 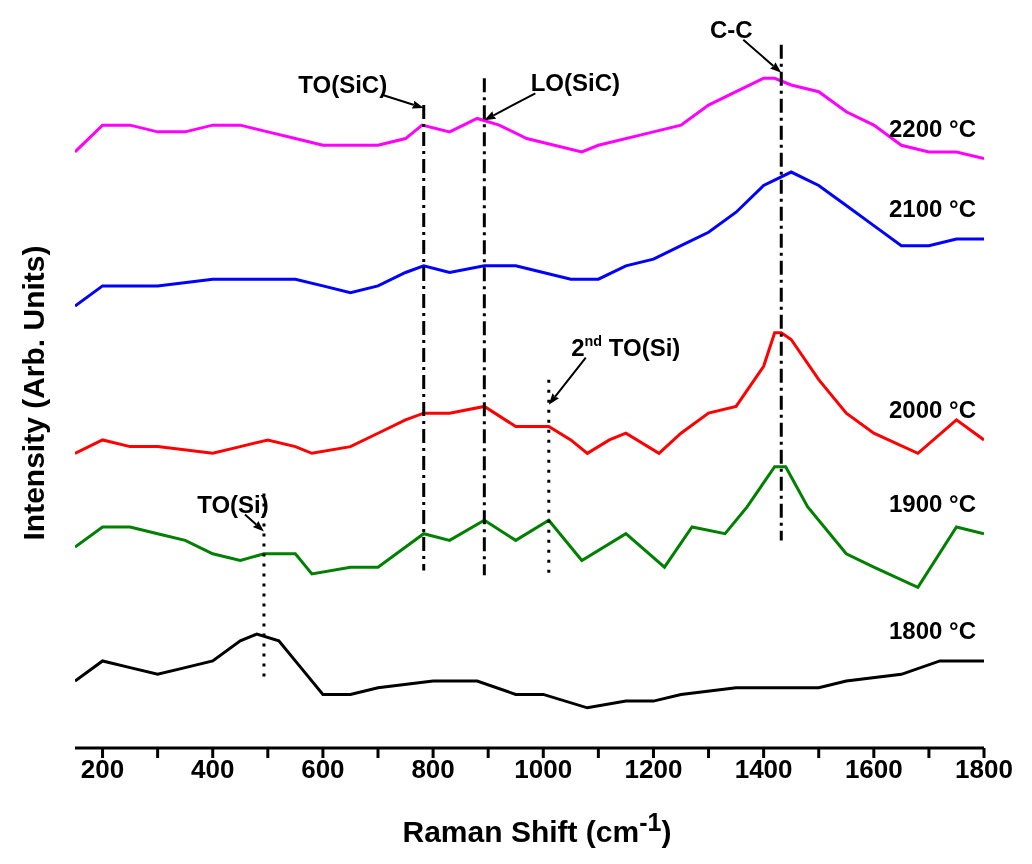 I want to click on x-tick-label: 1600, so click(x=873, y=769).